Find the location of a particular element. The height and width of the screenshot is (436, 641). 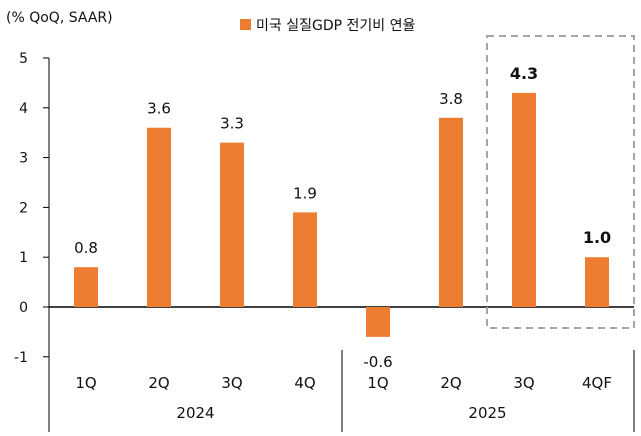

y-tick-label: 2 is located at coordinates (23, 208).